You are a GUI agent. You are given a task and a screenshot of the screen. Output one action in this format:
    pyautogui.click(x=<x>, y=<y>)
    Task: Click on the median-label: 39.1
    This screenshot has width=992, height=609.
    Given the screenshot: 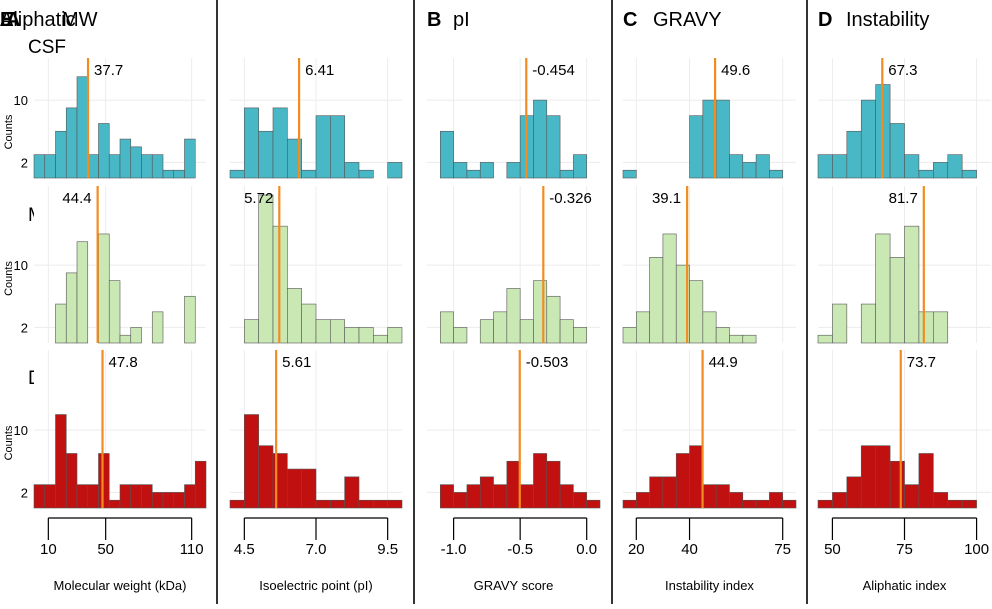 What is the action you would take?
    pyautogui.click(x=666, y=198)
    